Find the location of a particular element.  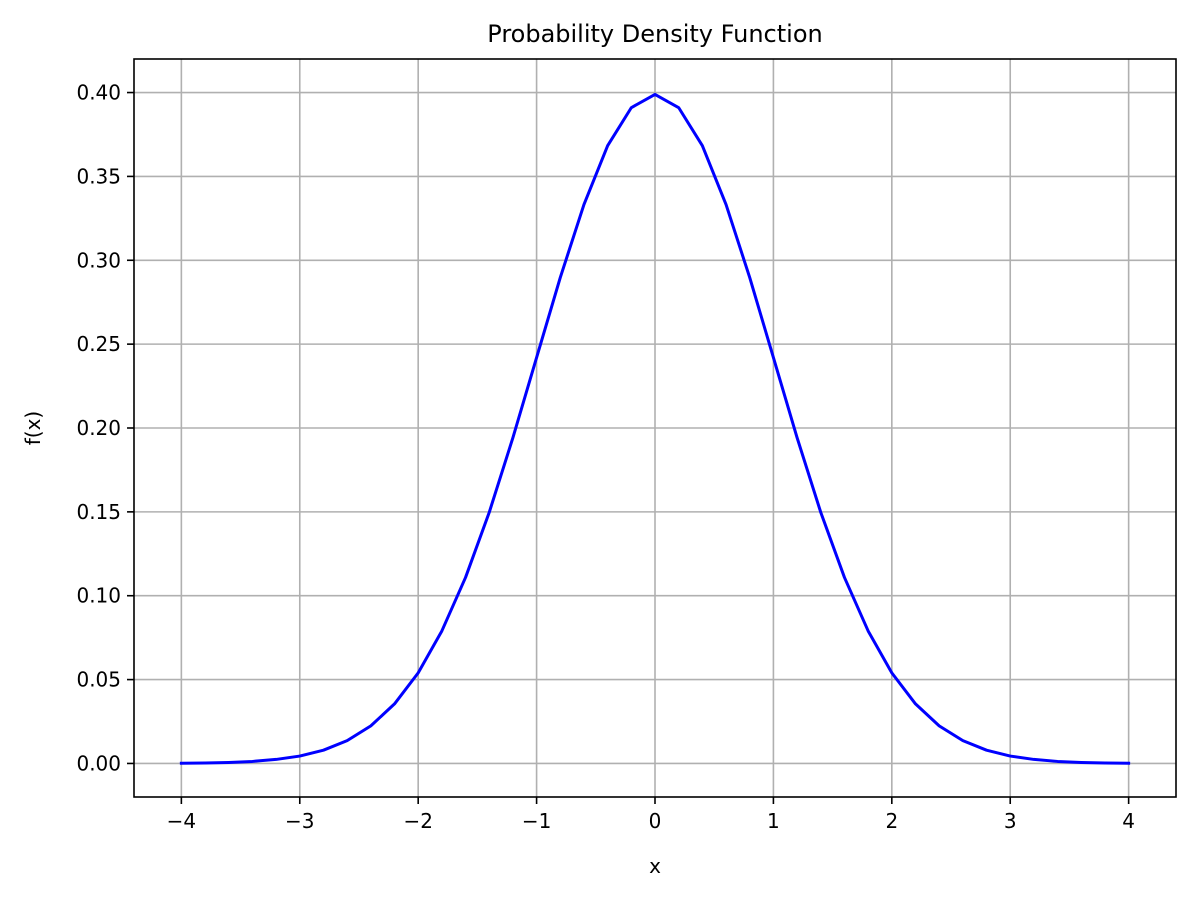

x-tick-label: 3 is located at coordinates (1010, 821).